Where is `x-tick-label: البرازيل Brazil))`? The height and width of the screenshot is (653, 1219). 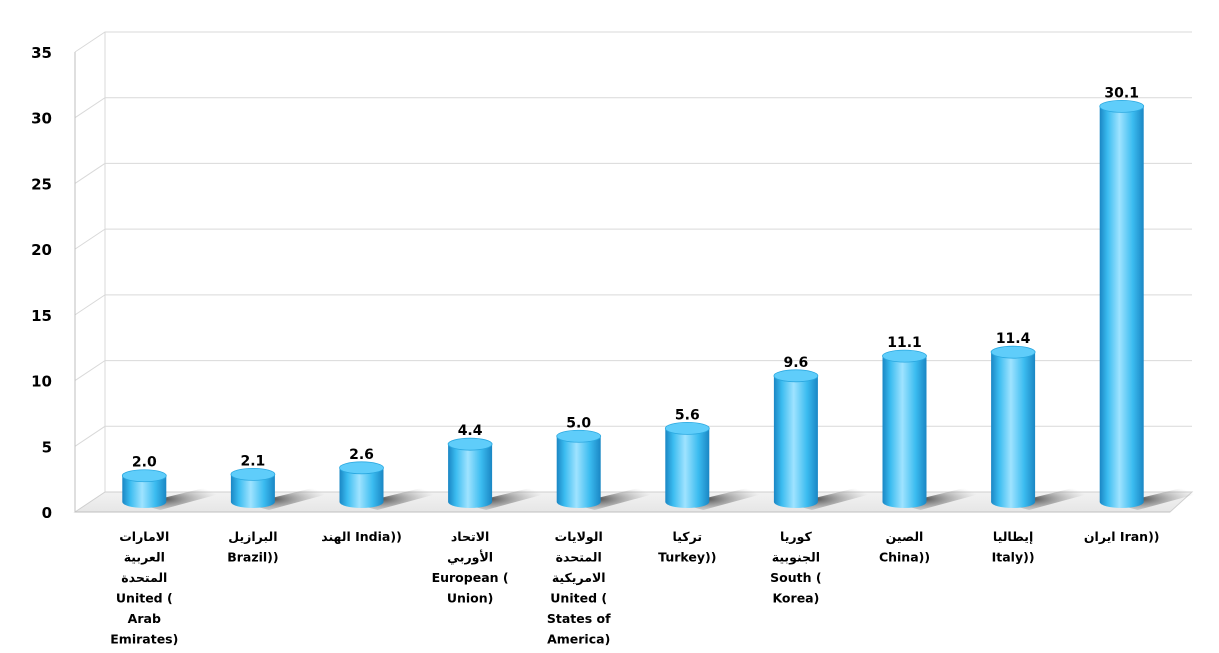
x-tick-label: البرازيل Brazil)) is located at coordinates (252, 547).